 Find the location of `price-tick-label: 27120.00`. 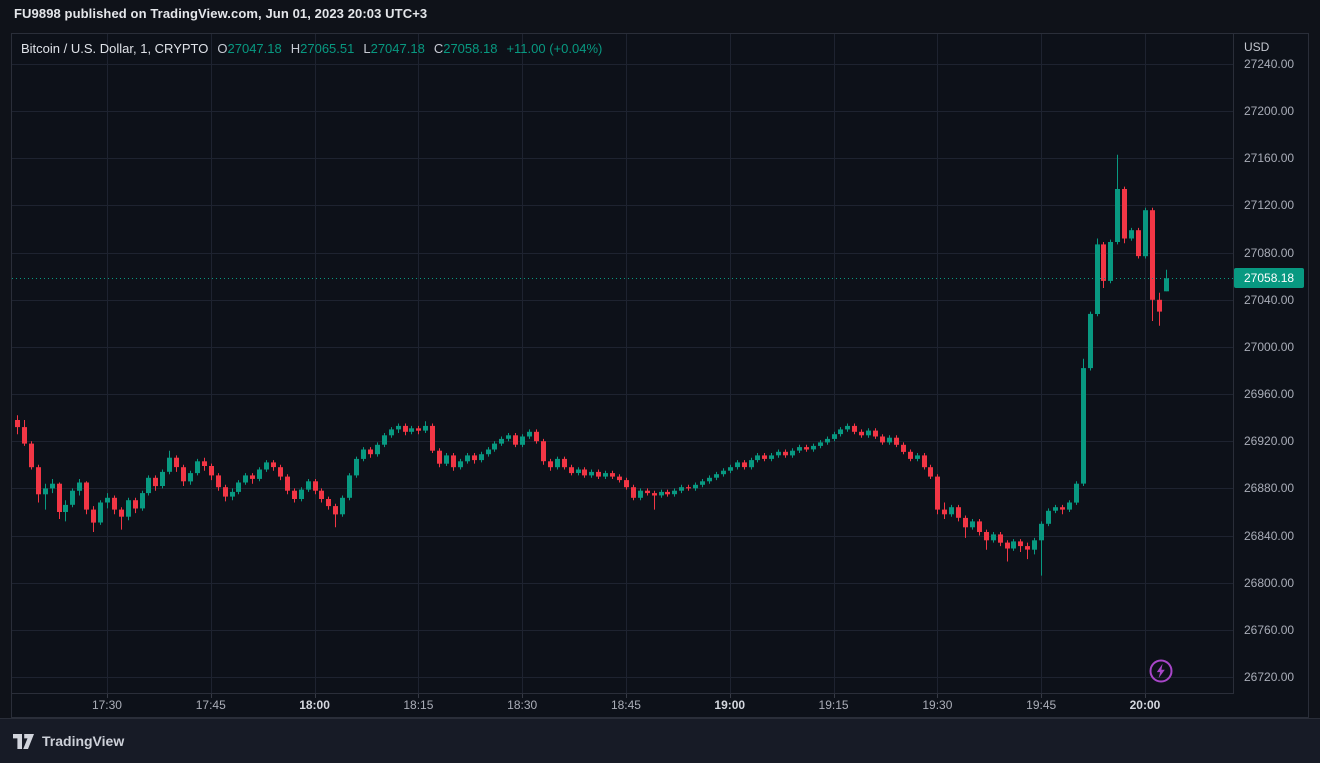

price-tick-label: 27120.00 is located at coordinates (1269, 205).